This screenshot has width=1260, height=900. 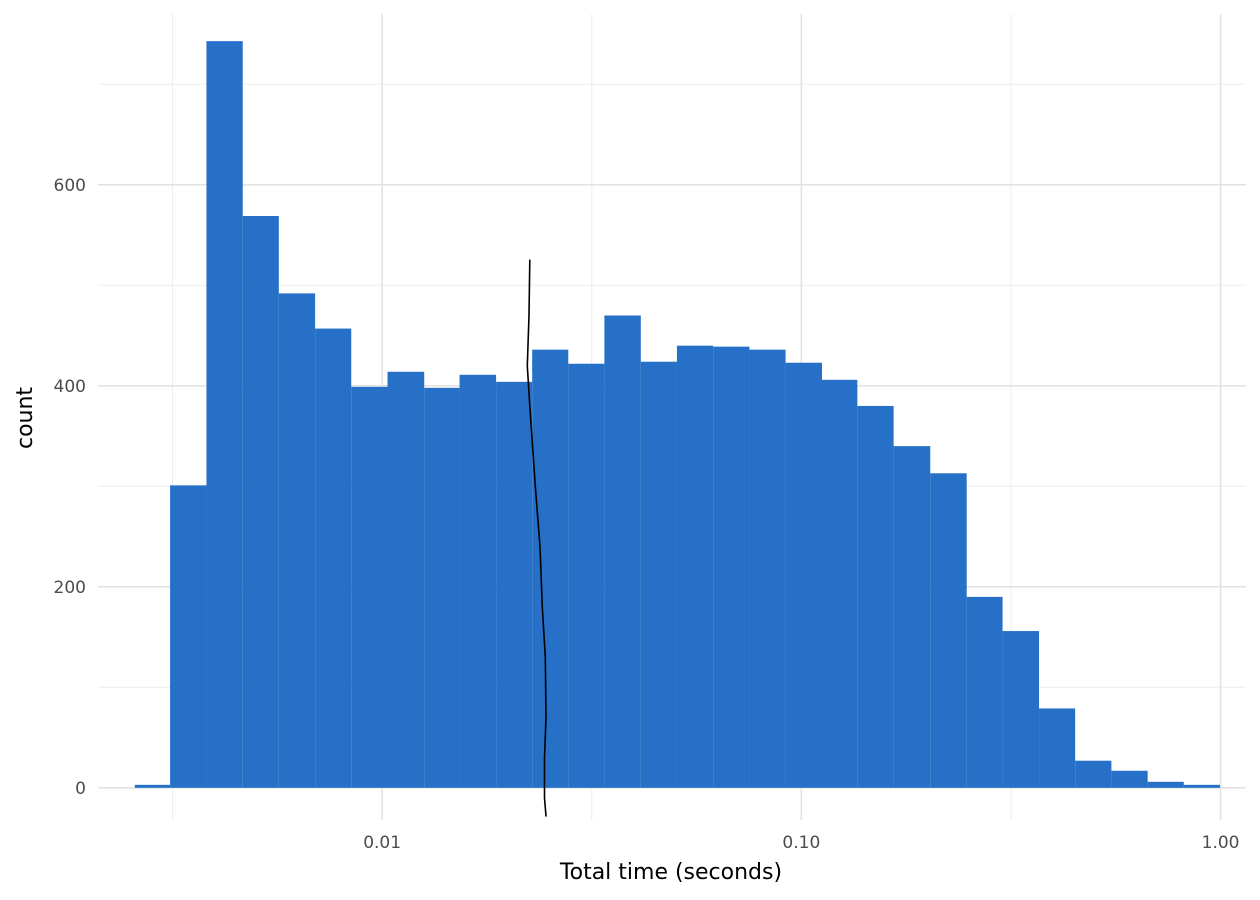 What do you see at coordinates (1221, 843) in the screenshot?
I see `x-tick-label: 1.00` at bounding box center [1221, 843].